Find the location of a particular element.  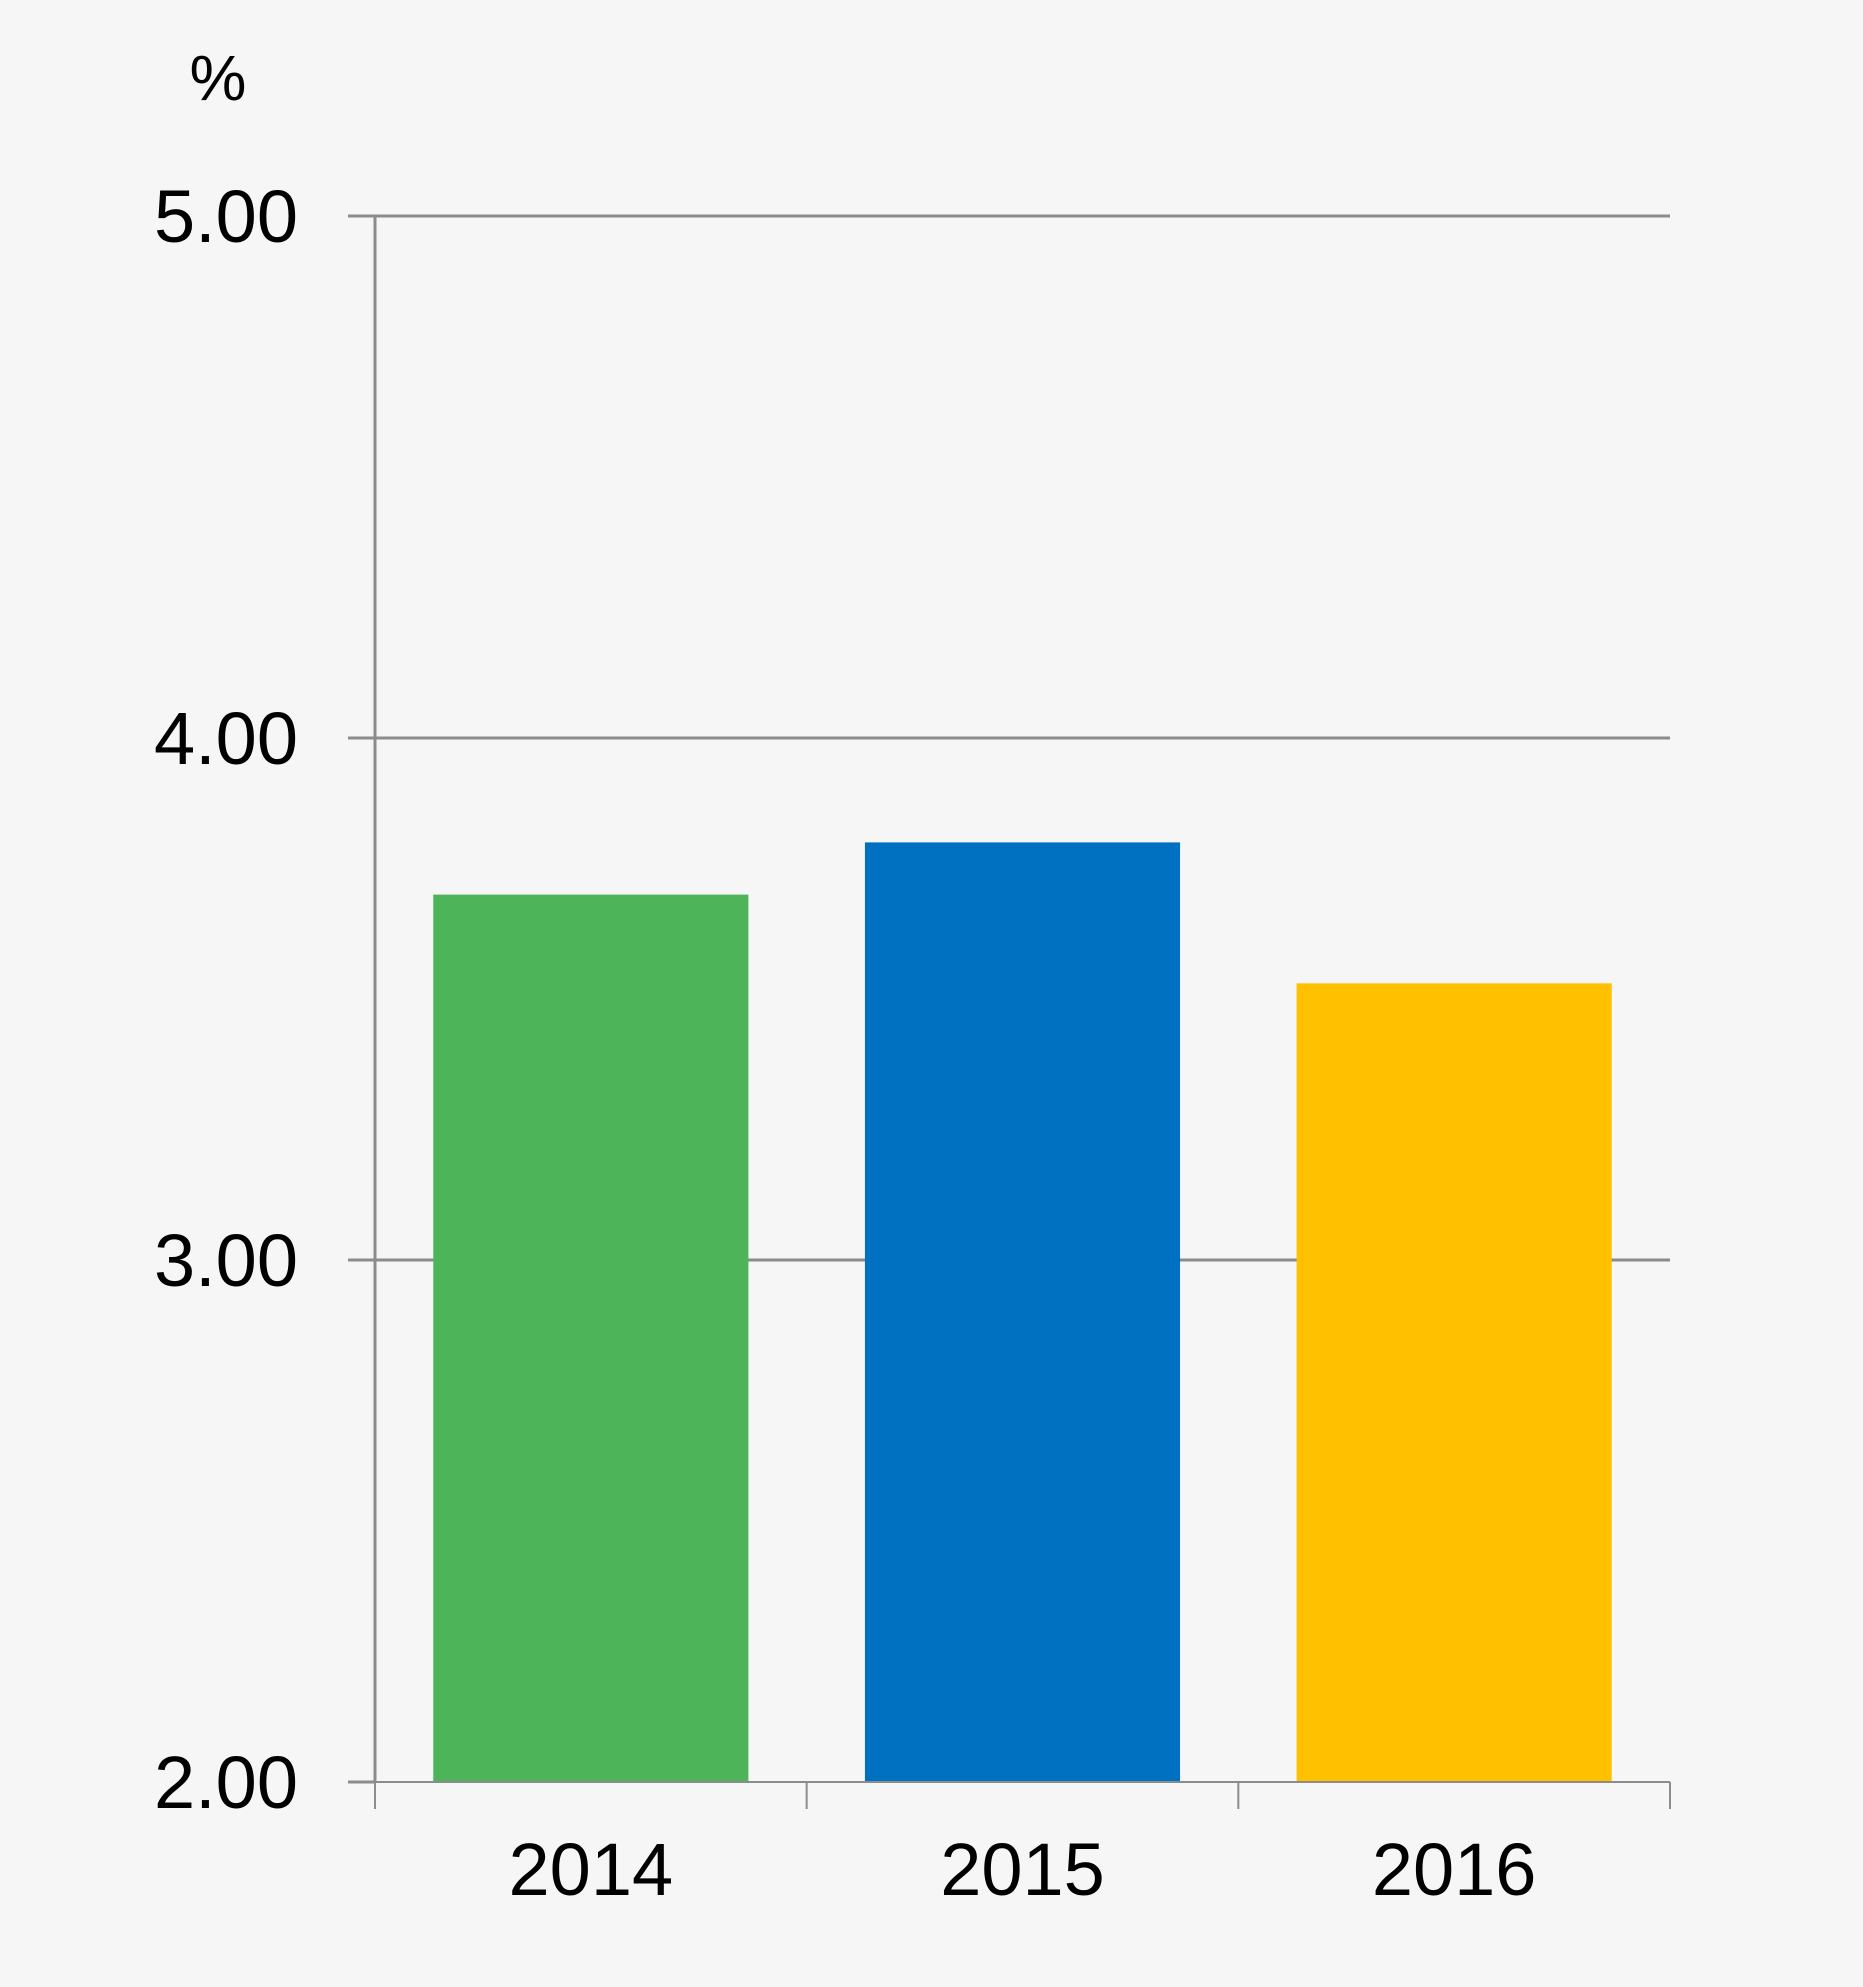

y-tick-label: 3.00 is located at coordinates (226, 1260).